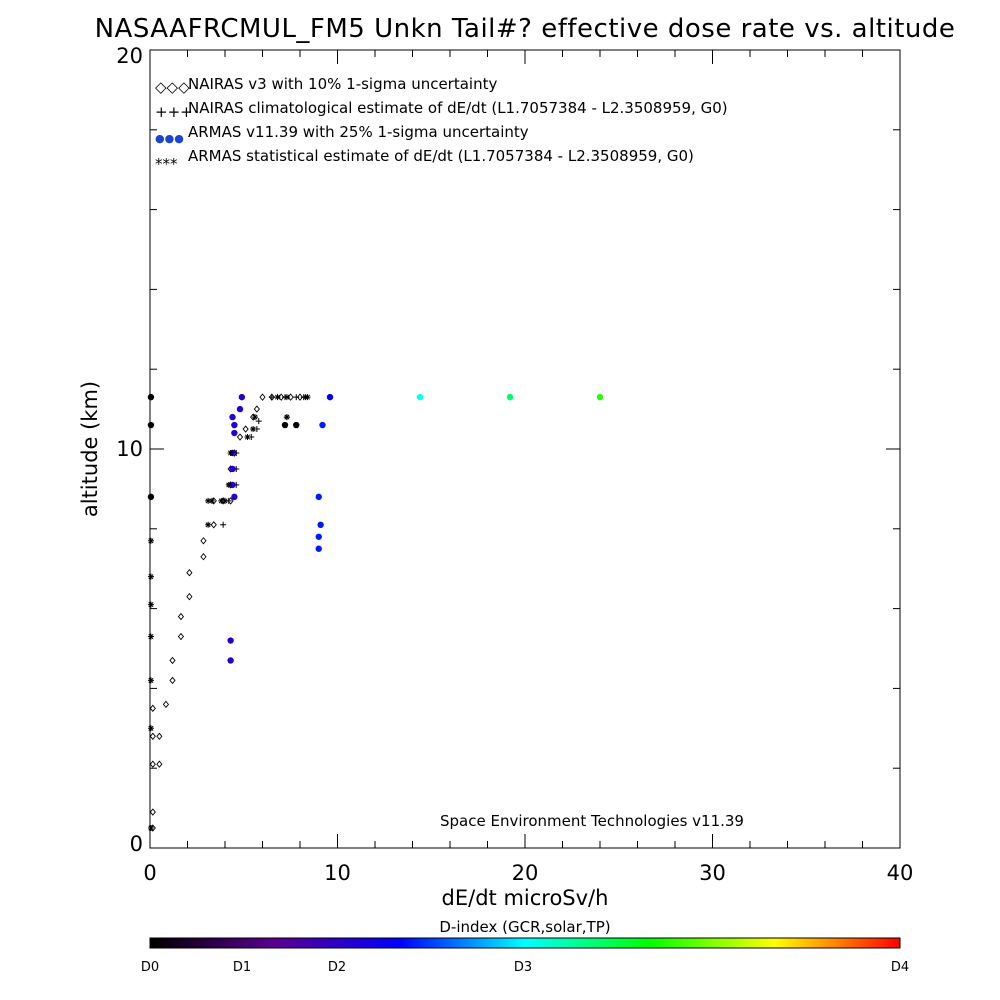 The image size is (1000, 1000). Describe the element at coordinates (900, 967) in the screenshot. I see `colorbar-label-d4: D4` at that location.